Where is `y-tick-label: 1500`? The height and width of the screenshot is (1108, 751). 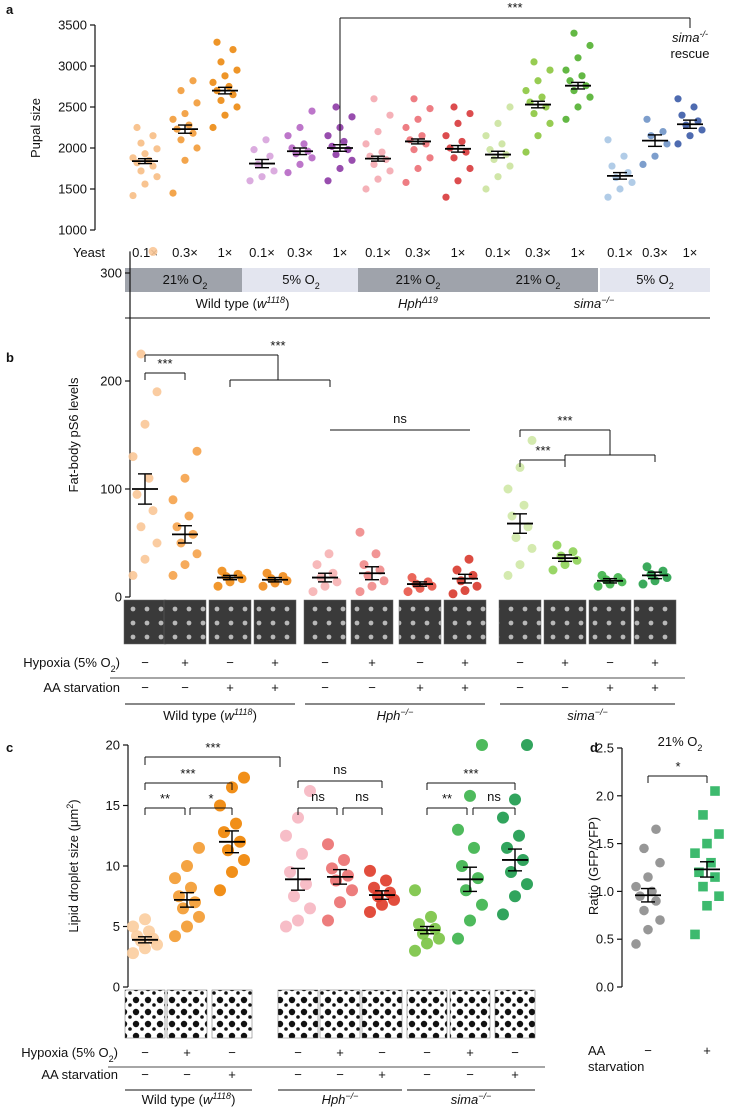
y-tick-label: 1500 is located at coordinates (72, 189).